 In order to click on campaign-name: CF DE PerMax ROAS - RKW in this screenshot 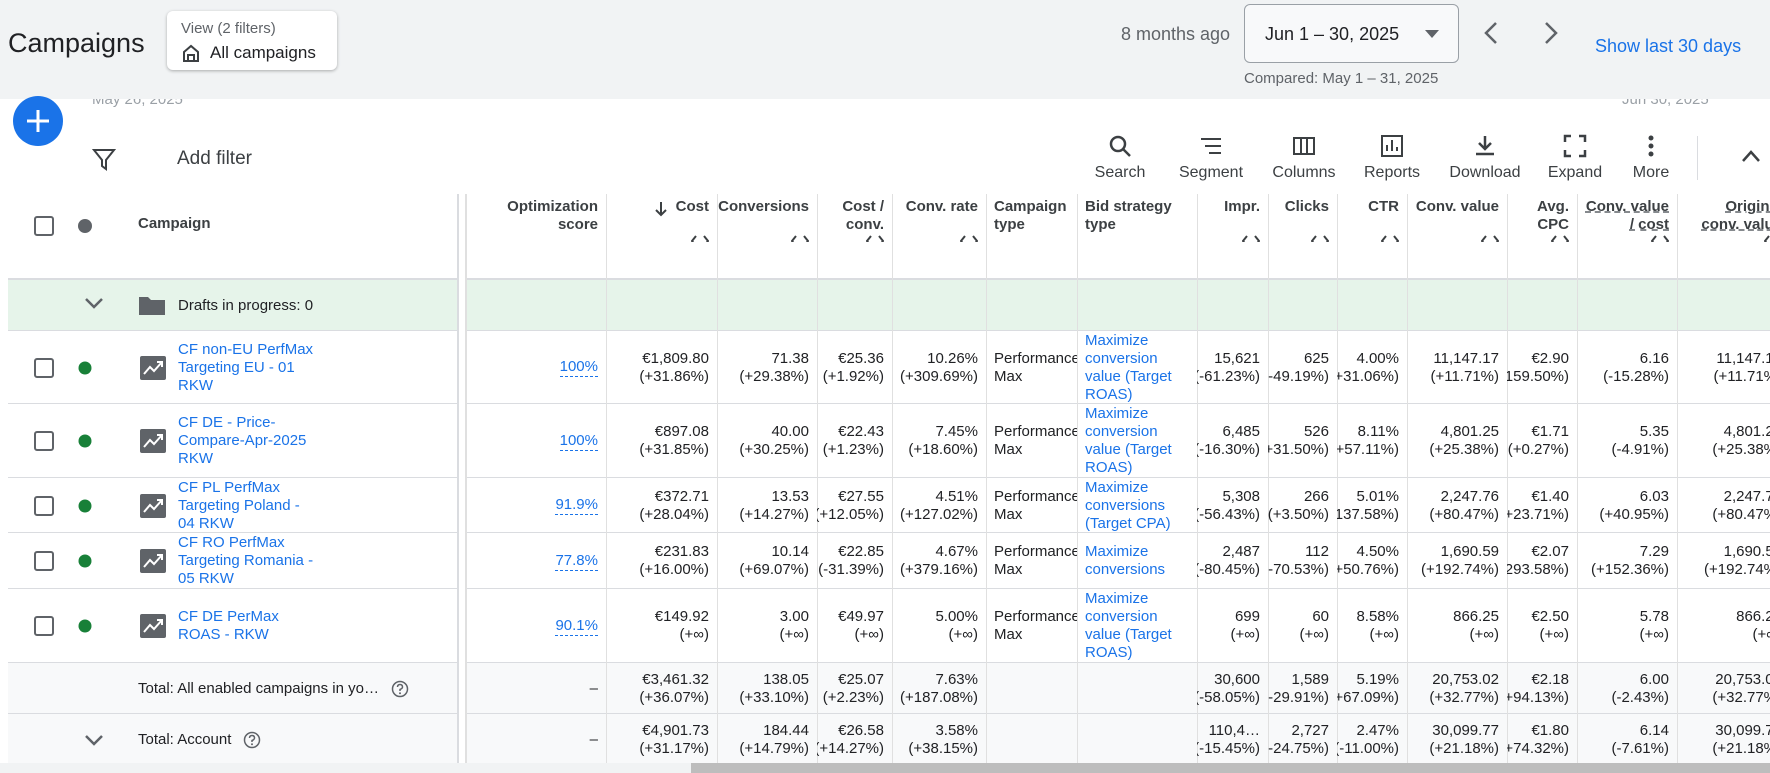, I will do `click(228, 625)`.